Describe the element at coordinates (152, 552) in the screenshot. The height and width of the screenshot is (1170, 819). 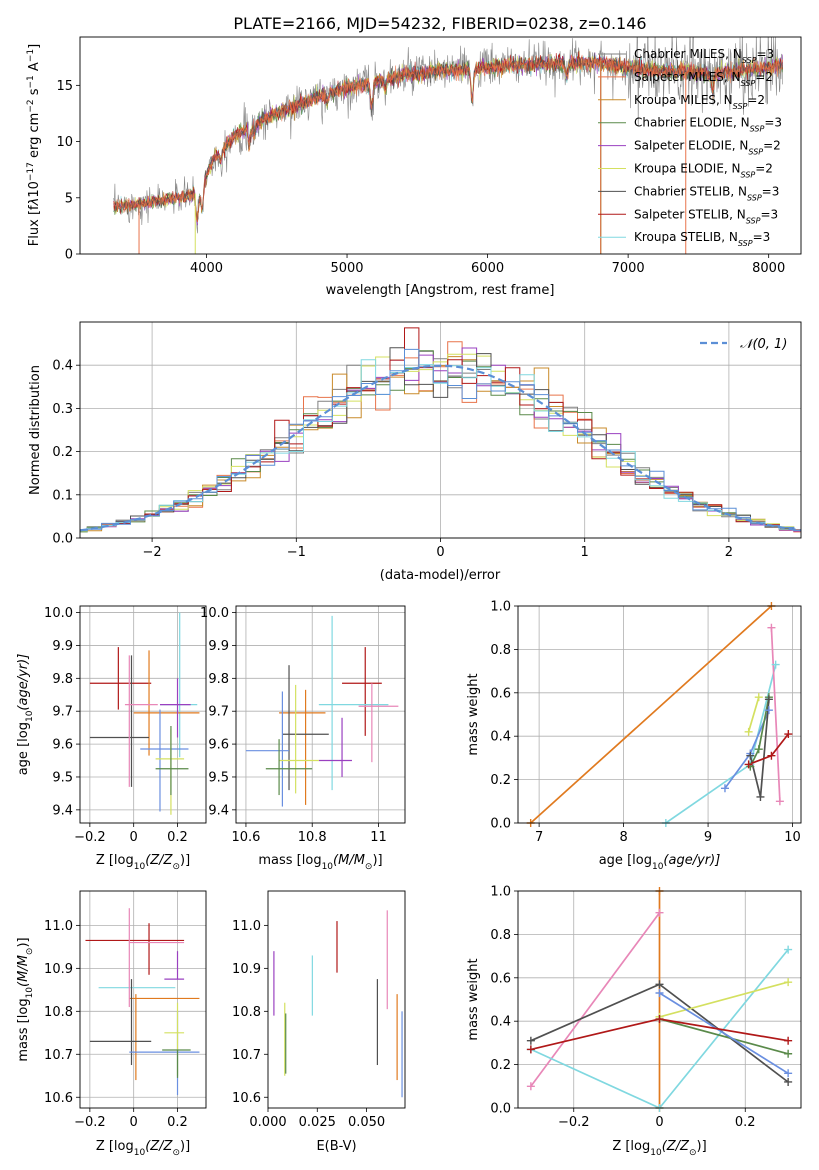
I see `tick-label-x: −2` at that location.